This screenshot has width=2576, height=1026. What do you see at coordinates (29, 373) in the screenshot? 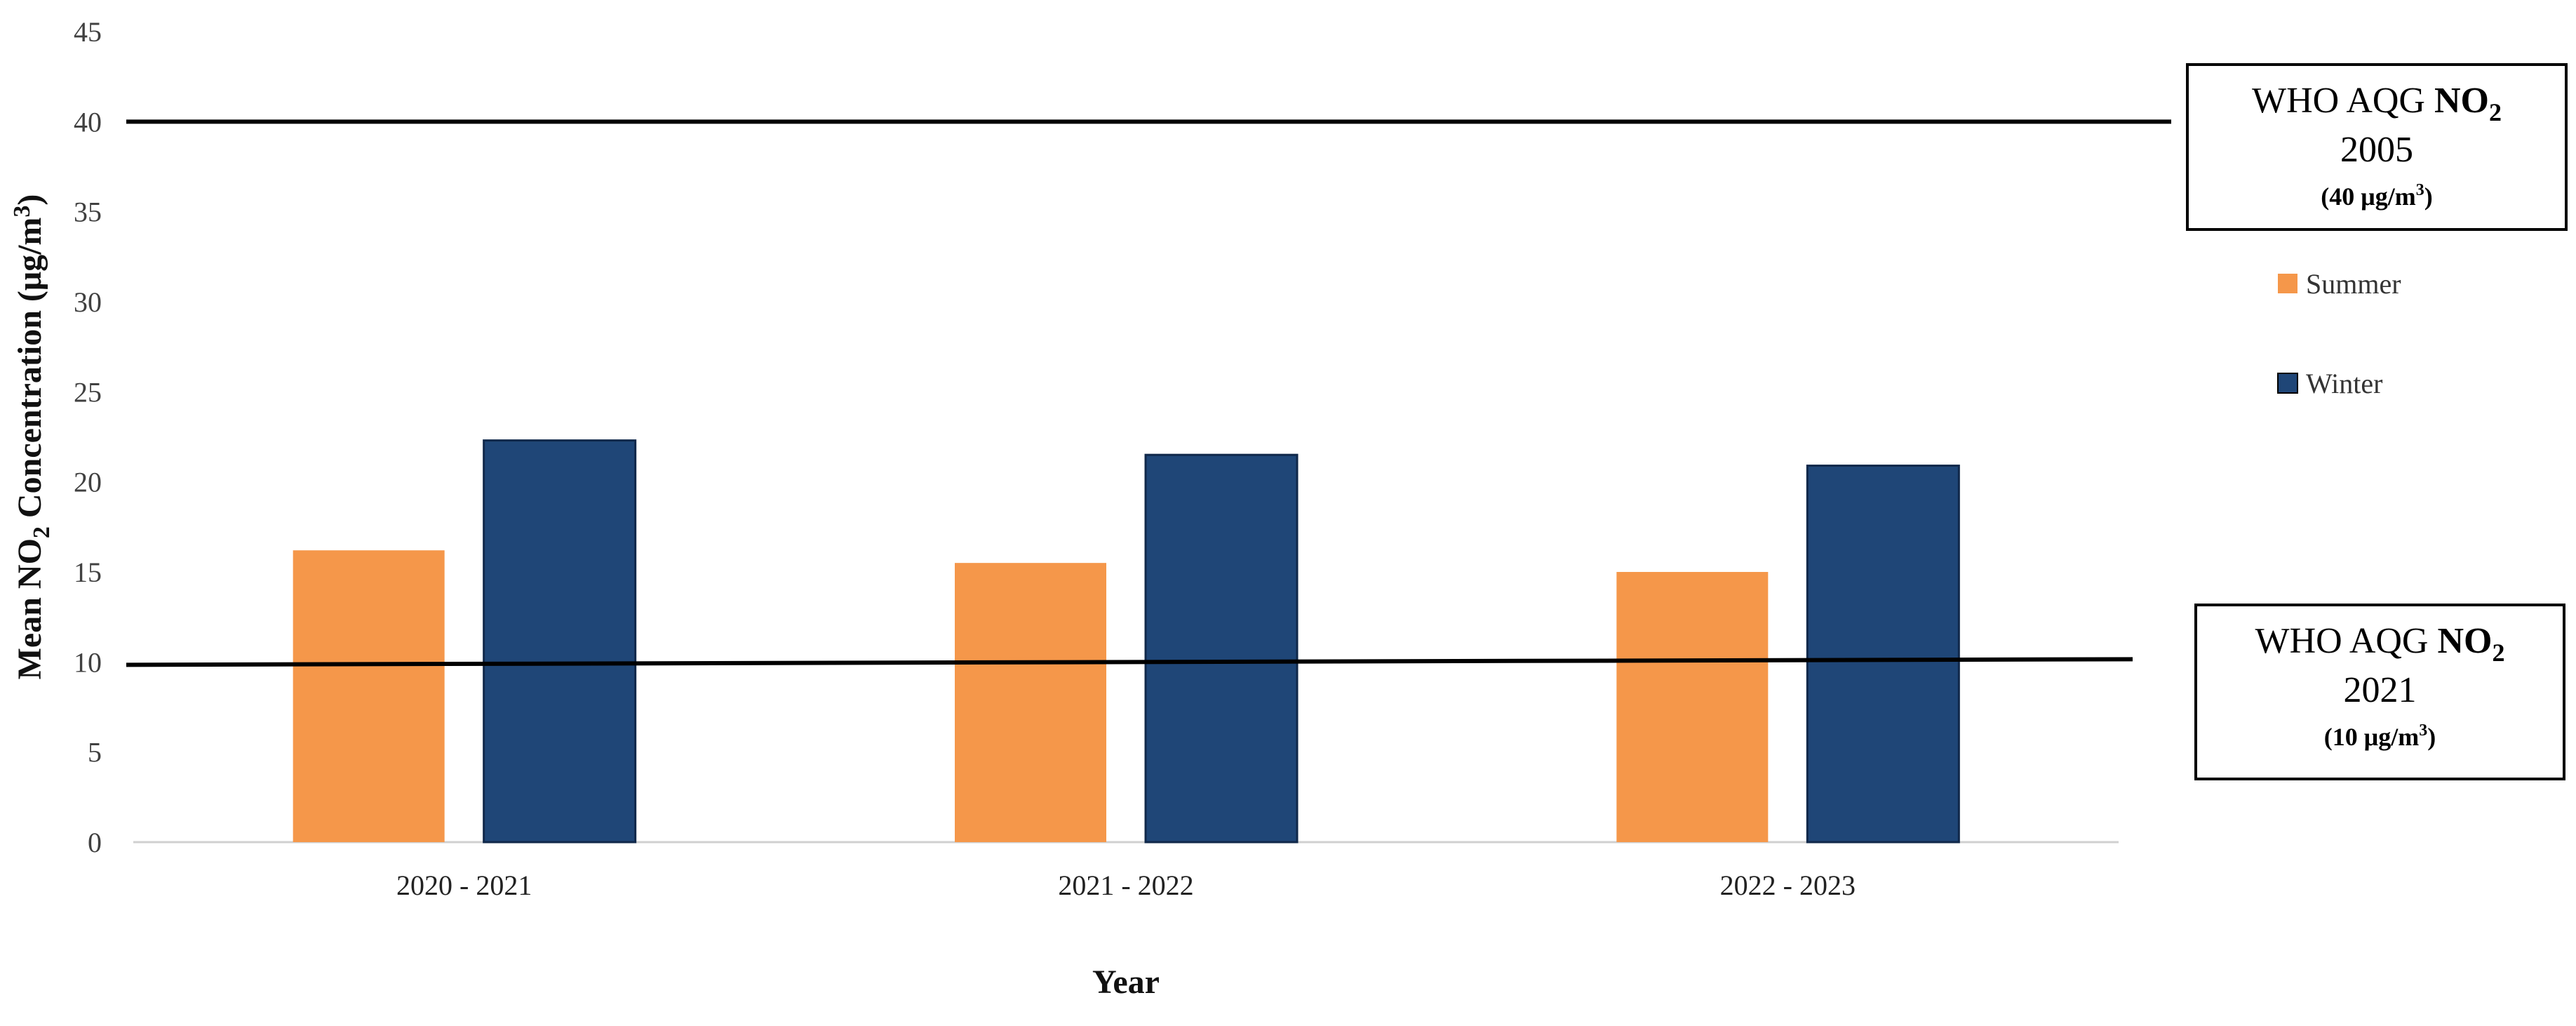
I see `y-axis-title-mid: Concentration (μg/m` at bounding box center [29, 373].